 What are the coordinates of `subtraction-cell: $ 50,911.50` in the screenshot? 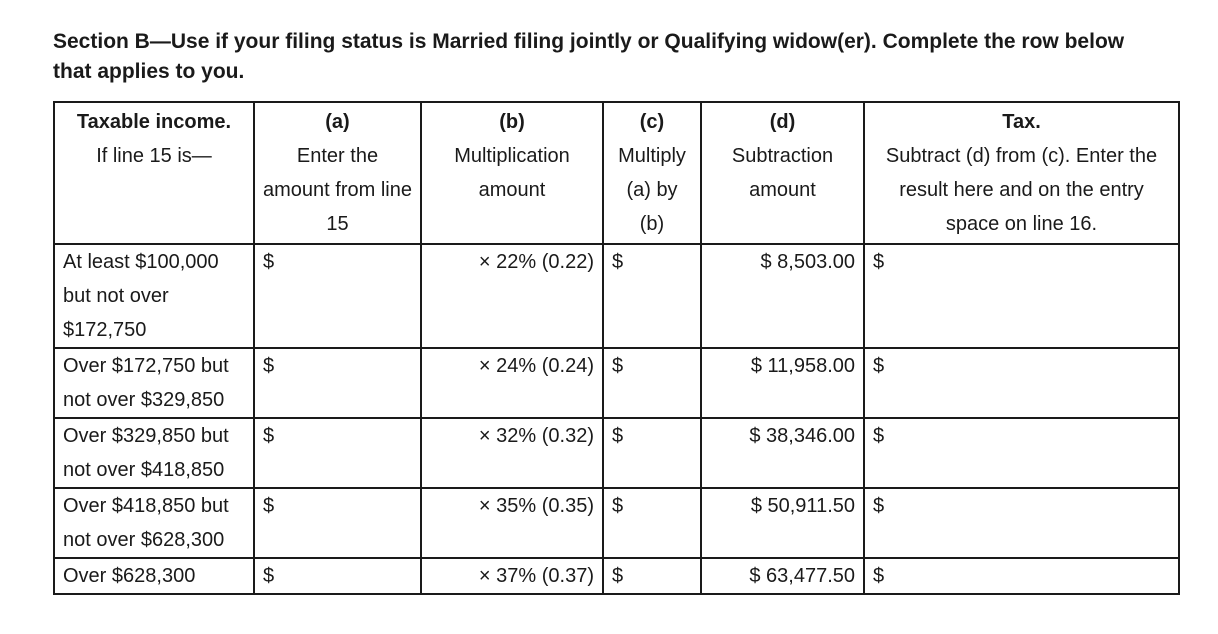 It's located at (782, 523).